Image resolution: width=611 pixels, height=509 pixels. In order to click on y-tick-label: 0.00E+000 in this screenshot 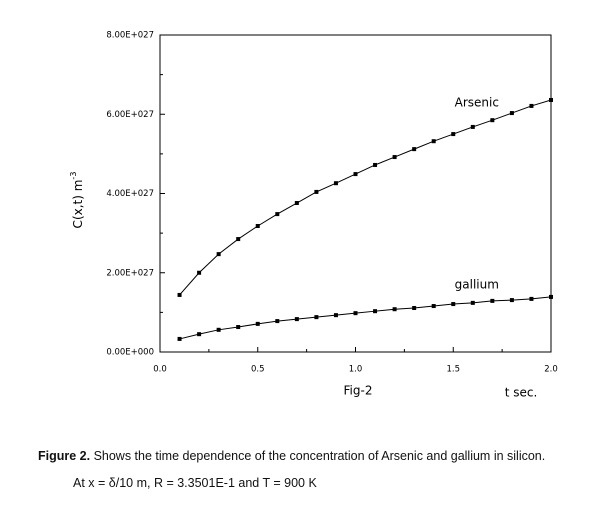, I will do `click(130, 353)`.